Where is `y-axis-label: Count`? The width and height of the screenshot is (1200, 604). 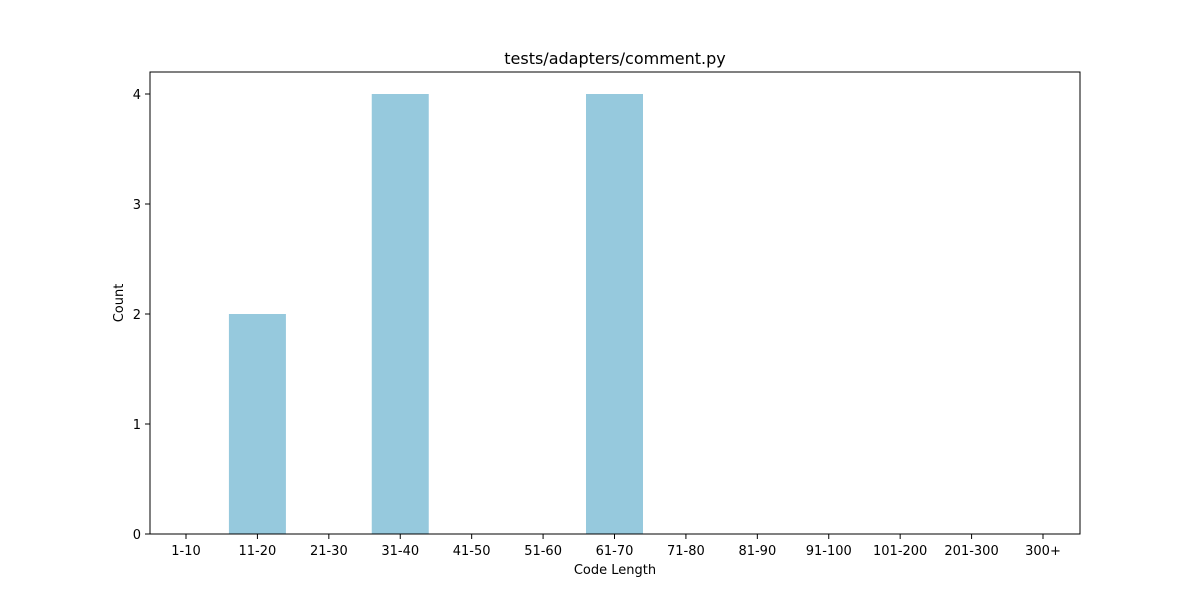 y-axis-label: Count is located at coordinates (119, 303).